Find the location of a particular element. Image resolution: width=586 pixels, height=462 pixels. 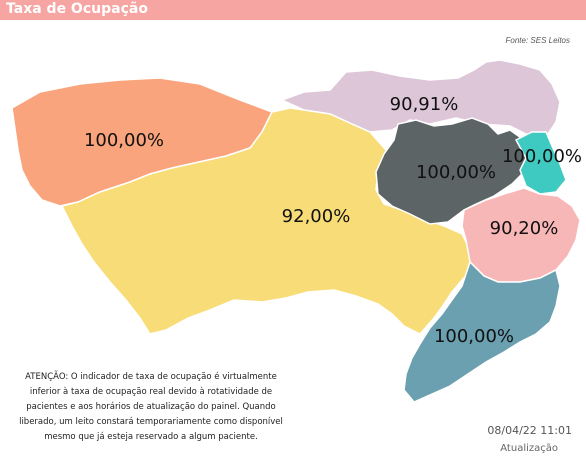

page-title: Taxa de Ocupação is located at coordinates (77, 9).